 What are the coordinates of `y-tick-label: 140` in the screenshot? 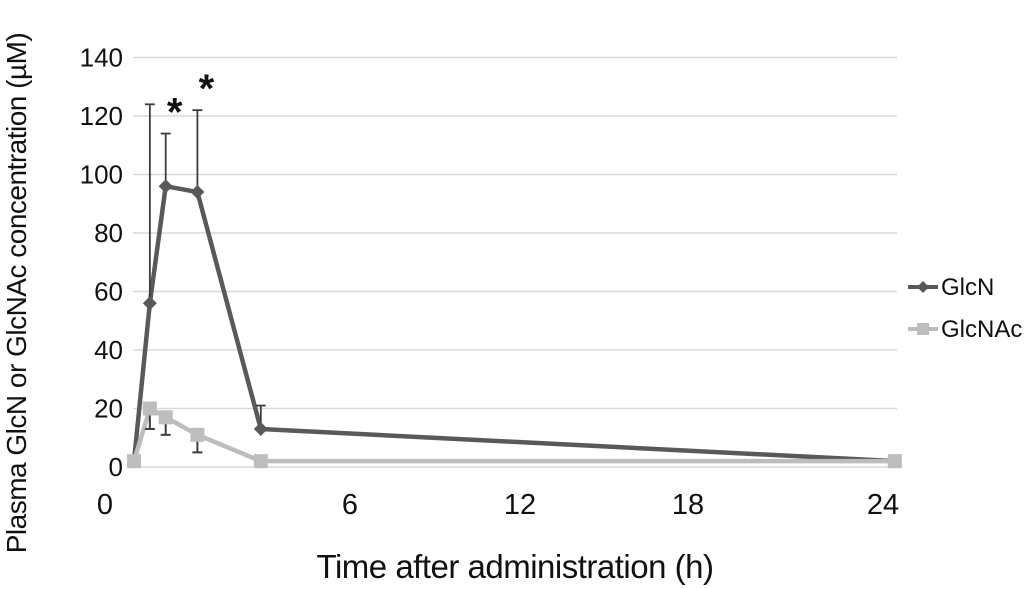 It's located at (101, 58).